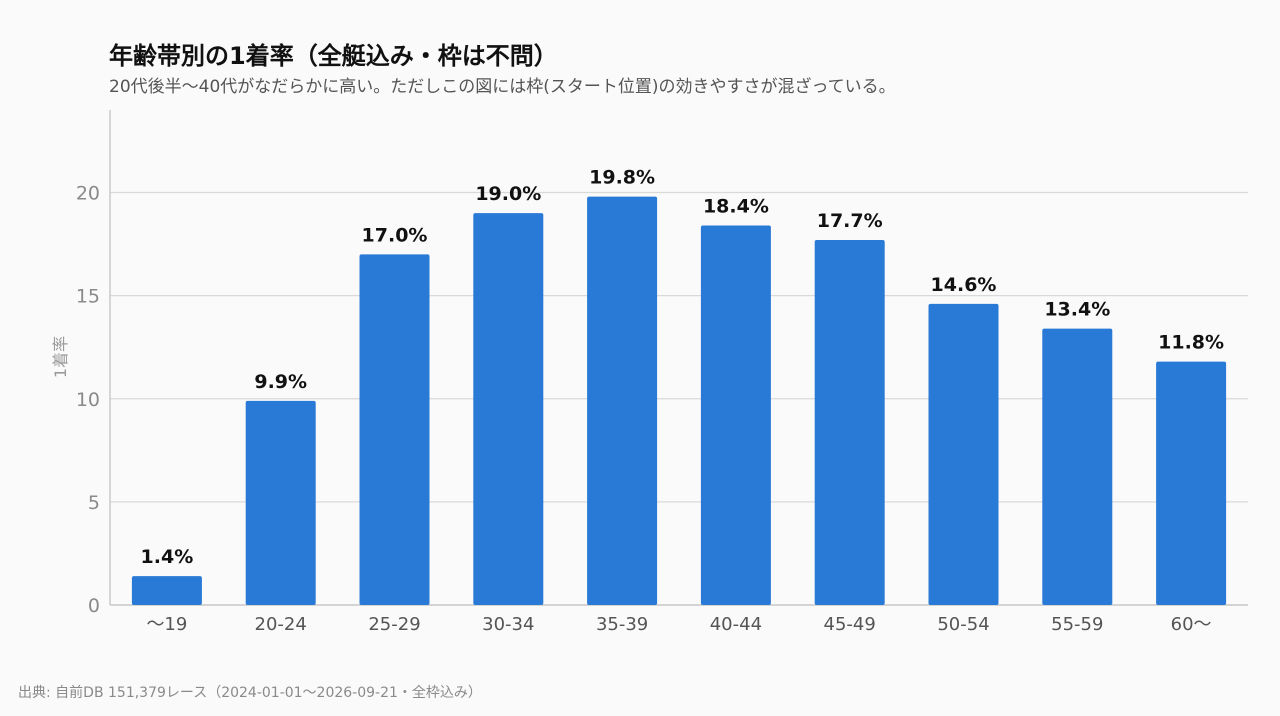  I want to click on chart-title: 年齢帯別の1着率（全艇込み・枠は不問）, so click(333, 56).